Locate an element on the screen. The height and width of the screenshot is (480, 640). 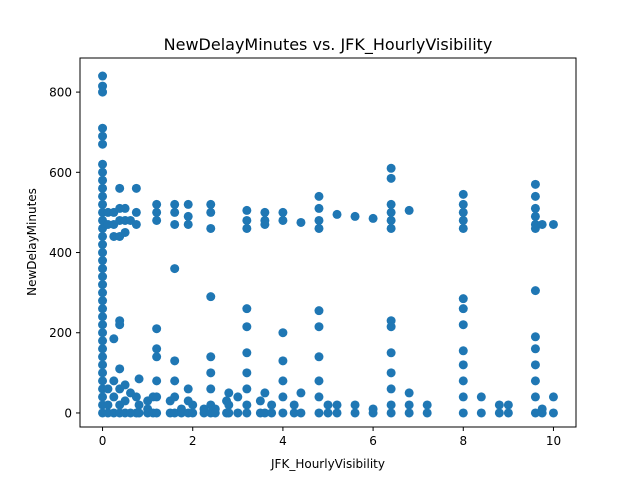
x-tick-label: 8 is located at coordinates (463, 441).